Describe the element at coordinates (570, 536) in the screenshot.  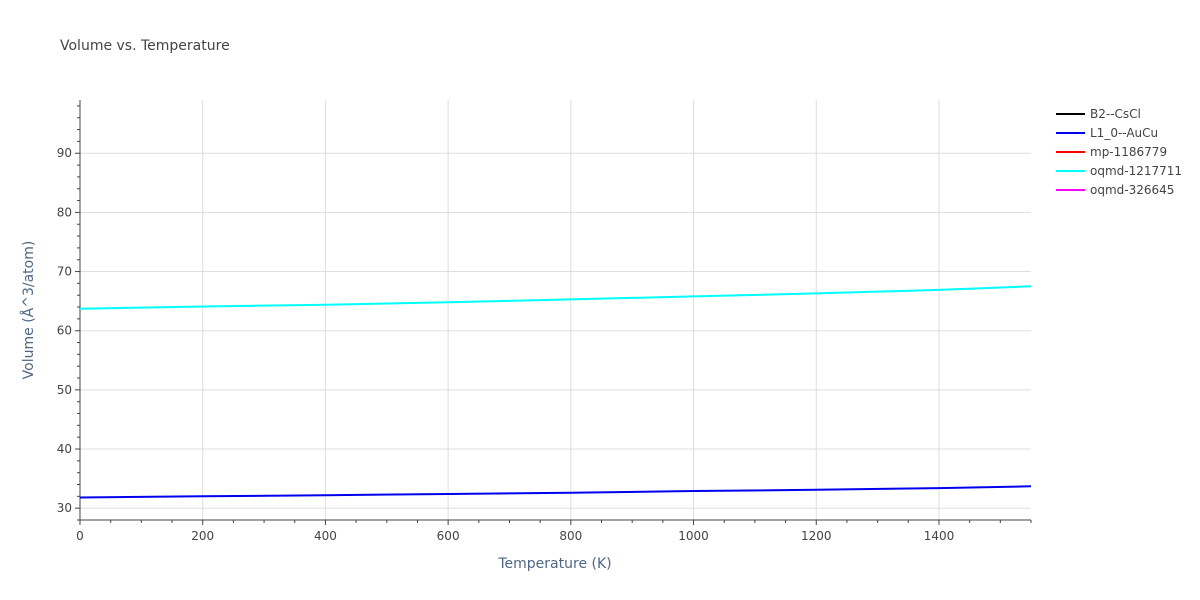
I see `x-tick-label: 800` at that location.